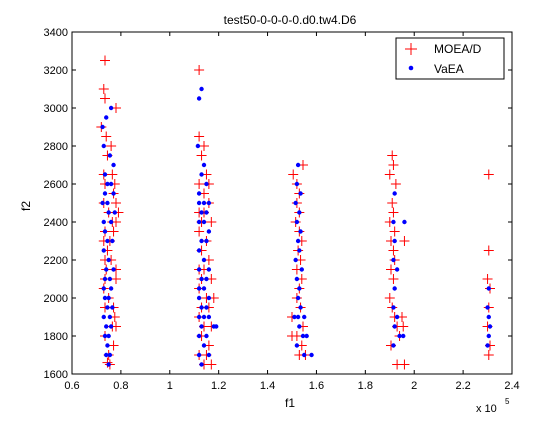 Image resolution: width=560 pixels, height=425 pixels. Describe the element at coordinates (218, 386) in the screenshot. I see `x-tick-label: 1.2` at that location.